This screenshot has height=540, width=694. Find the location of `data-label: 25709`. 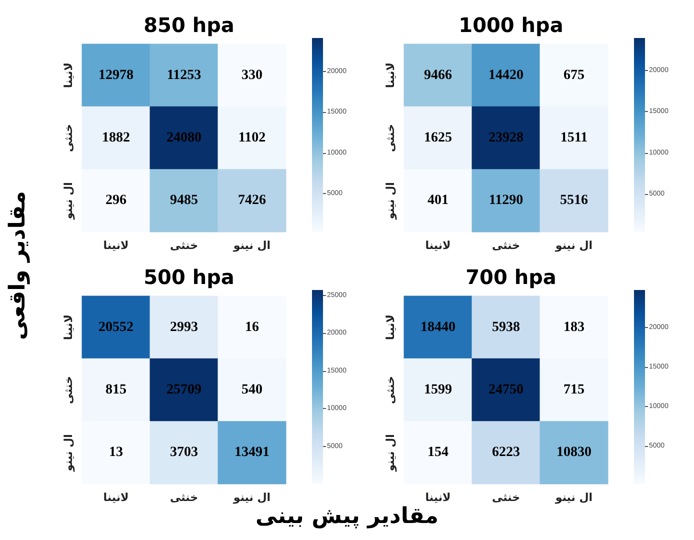

data-label: 25709 is located at coordinates (184, 390).